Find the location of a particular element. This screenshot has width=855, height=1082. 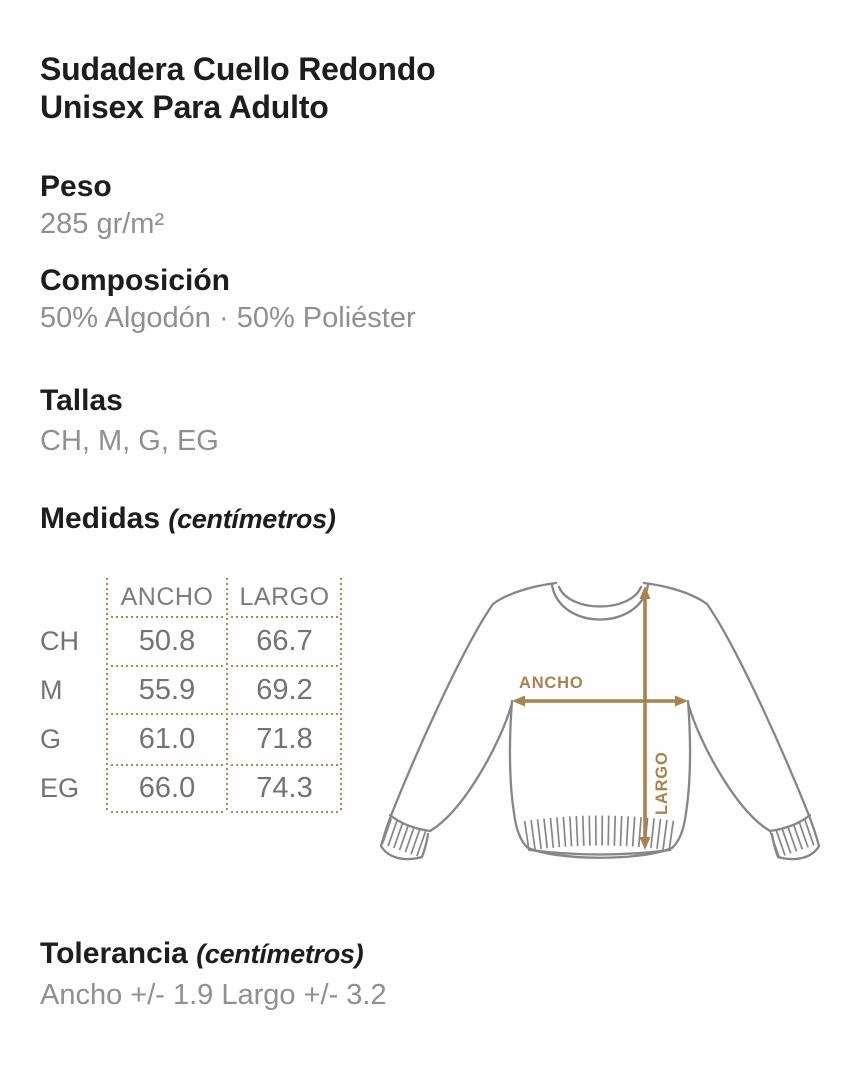

cell-ch-ancho: 50.8 is located at coordinates (167, 642).